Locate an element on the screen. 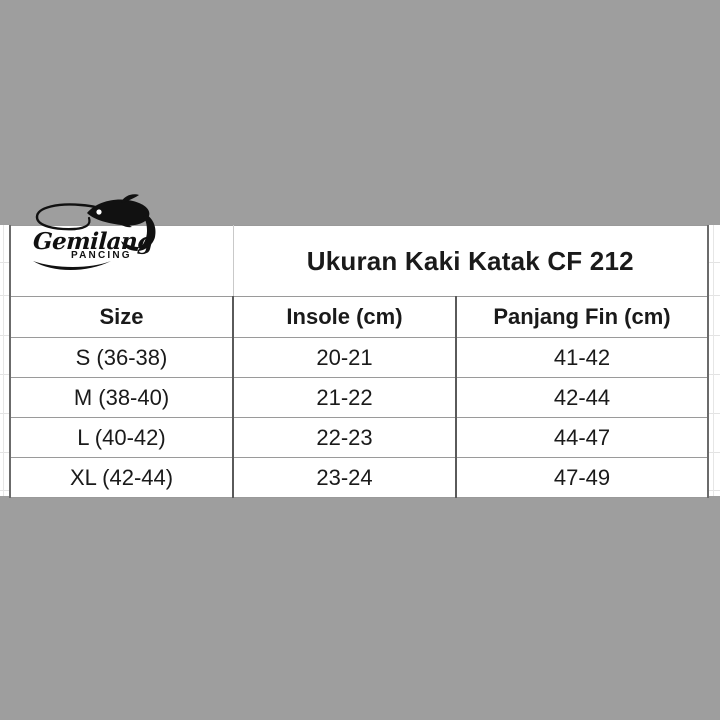 The image size is (720, 720). cell-size: M (38-40) is located at coordinates (121, 397).